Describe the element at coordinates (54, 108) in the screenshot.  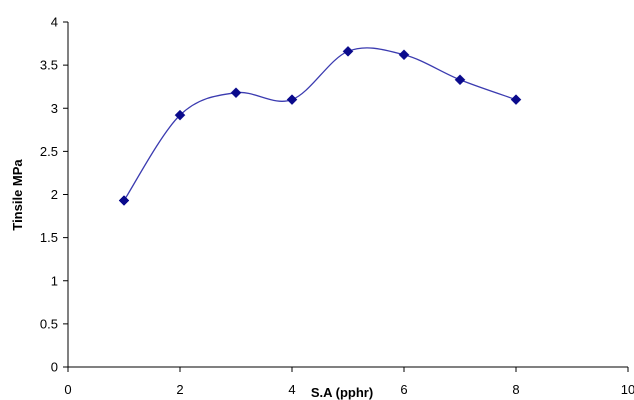
I see `y-tick-label: 3` at that location.